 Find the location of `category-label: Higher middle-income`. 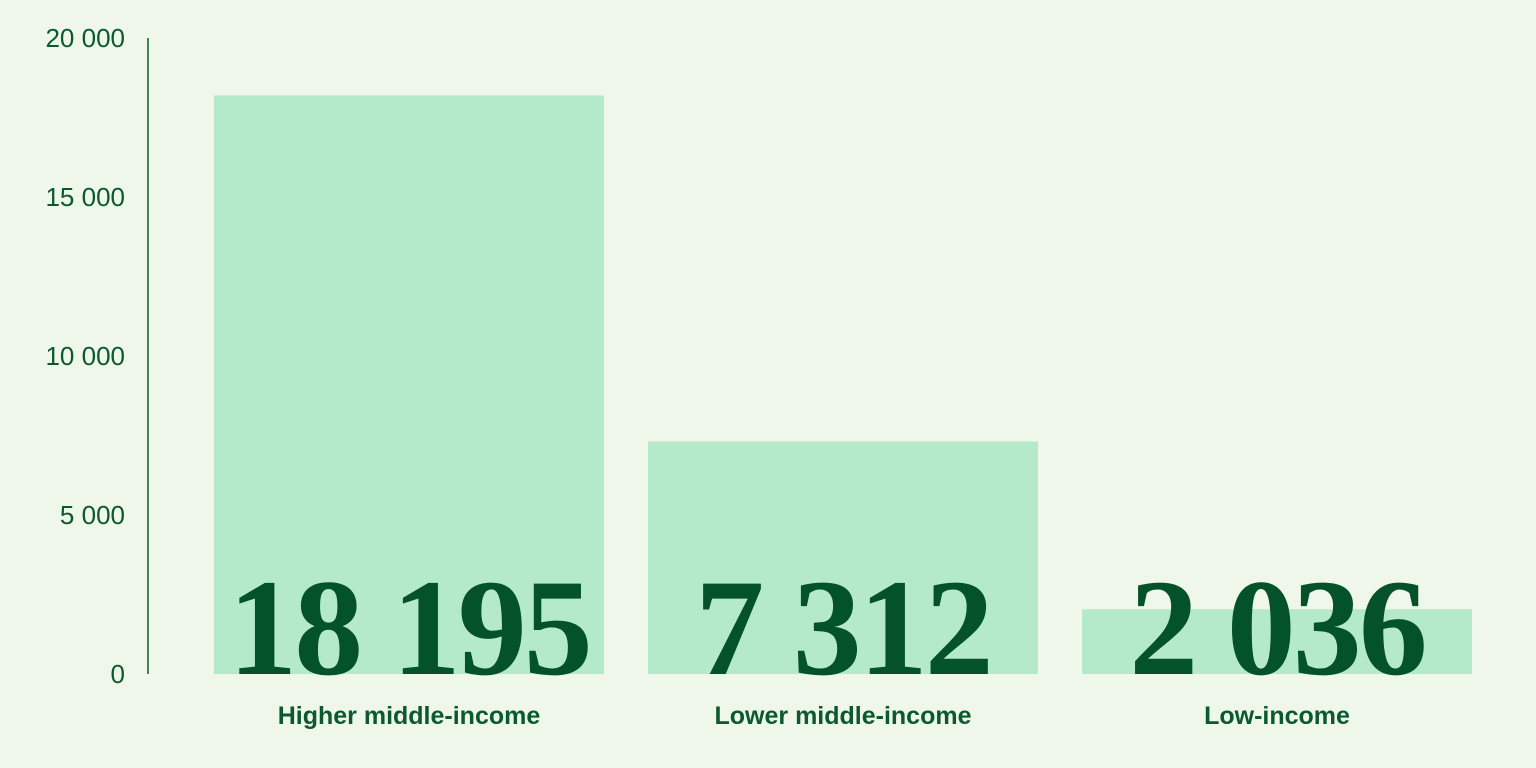

category-label: Higher middle-income is located at coordinates (409, 716).